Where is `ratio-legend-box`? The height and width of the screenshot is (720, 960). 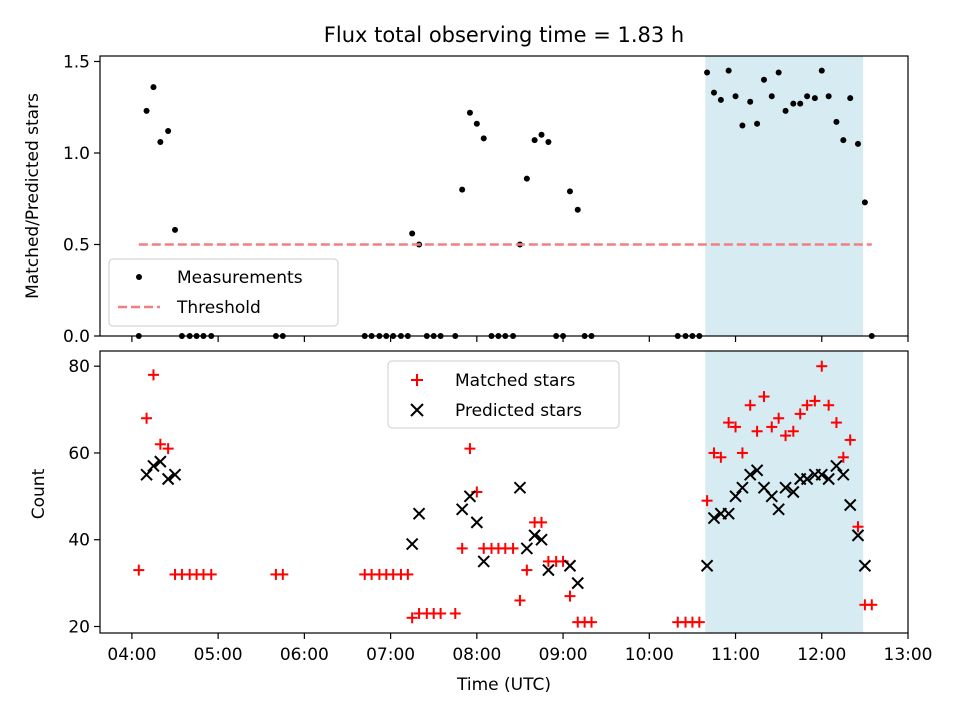 ratio-legend-box is located at coordinates (223, 292).